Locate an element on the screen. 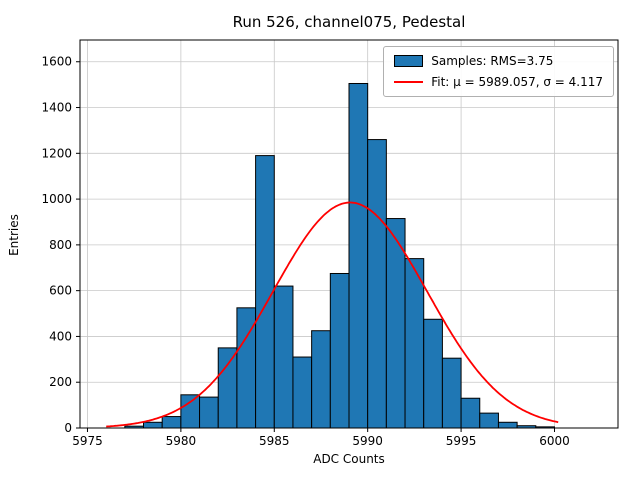  x-tick-label: 5980 is located at coordinates (181, 441).